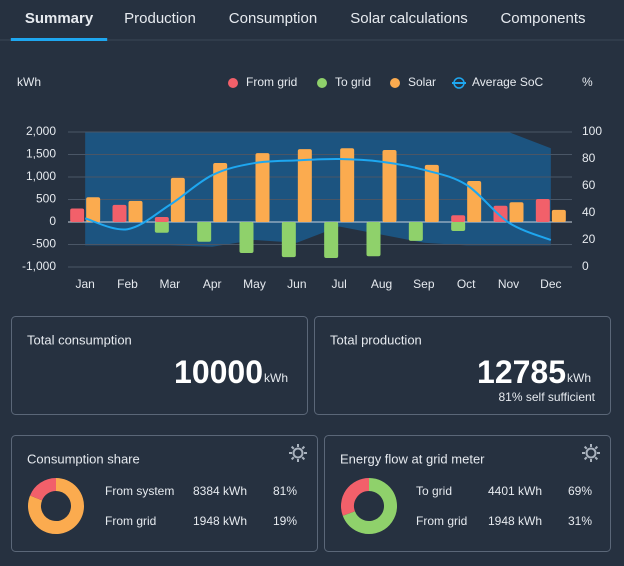 The image size is (624, 566). Describe the element at coordinates (580, 491) in the screenshot. I see `share-percent: 69%` at that location.